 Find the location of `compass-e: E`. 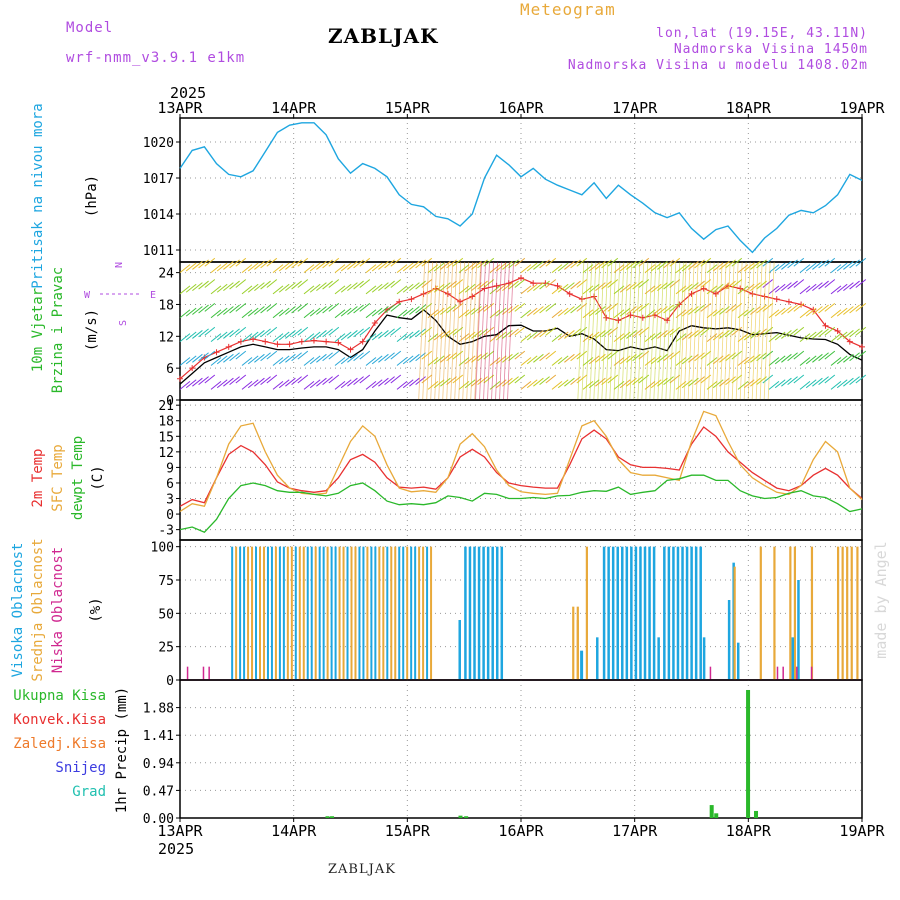

compass-e: E is located at coordinates (153, 295).